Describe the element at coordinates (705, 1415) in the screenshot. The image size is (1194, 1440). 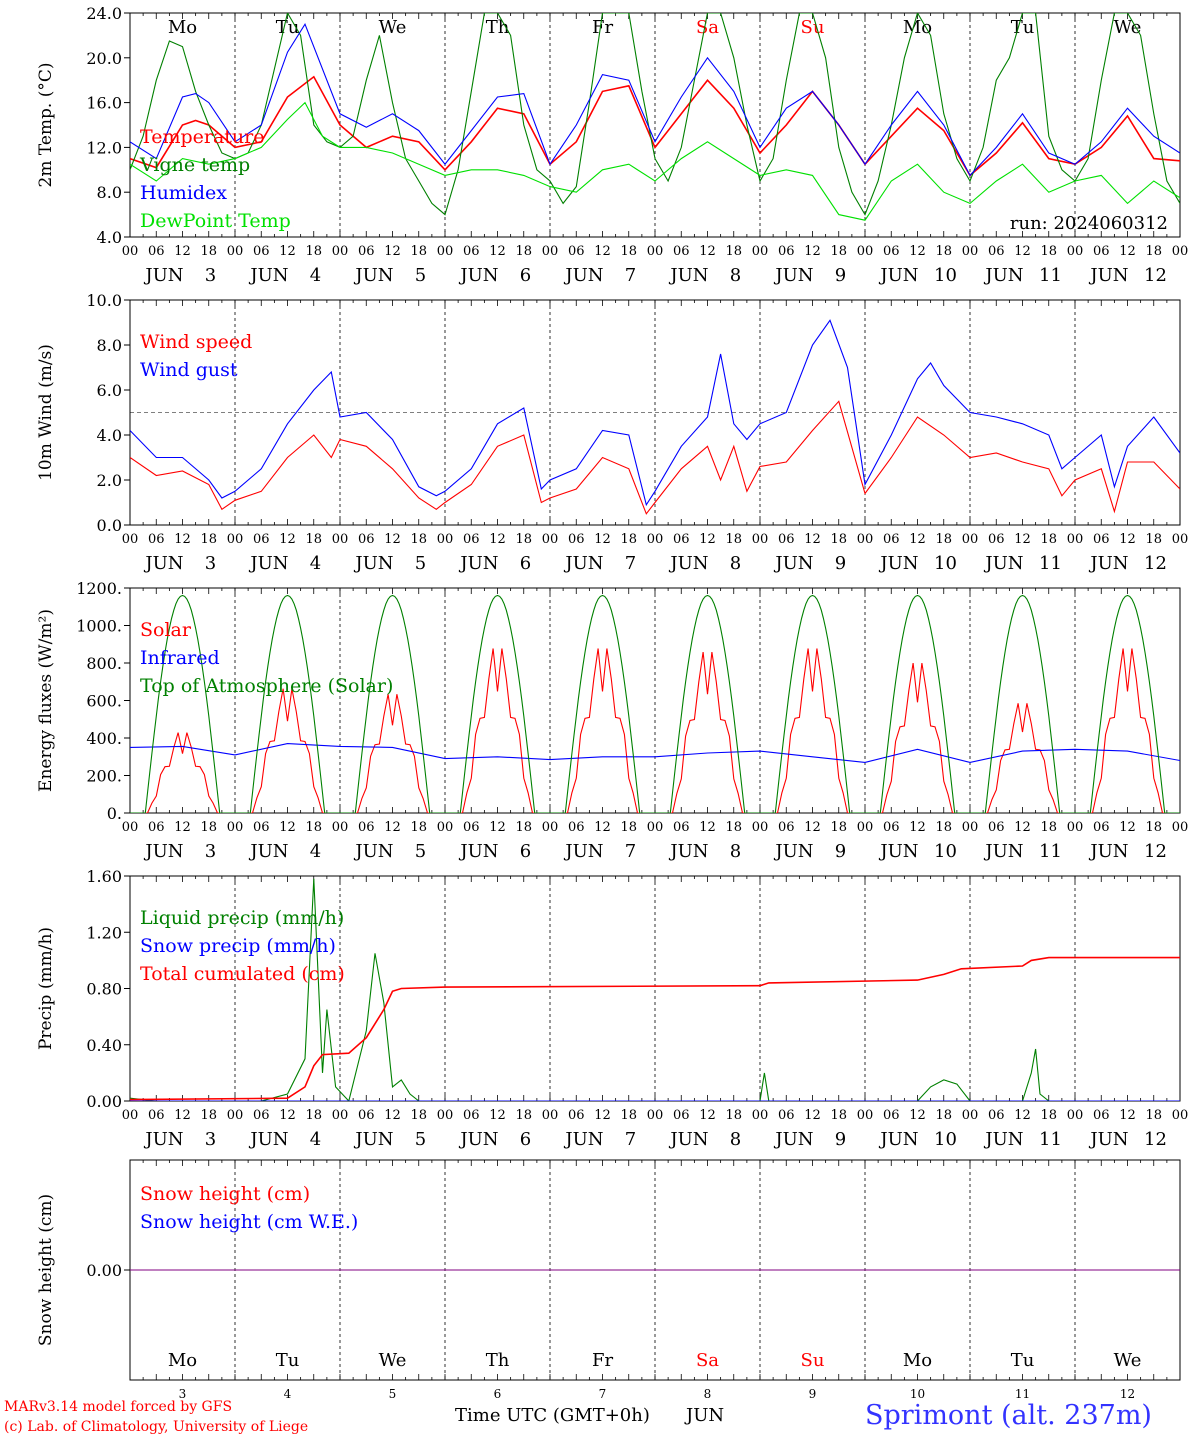
I see `x-axis-month: JUN` at that location.